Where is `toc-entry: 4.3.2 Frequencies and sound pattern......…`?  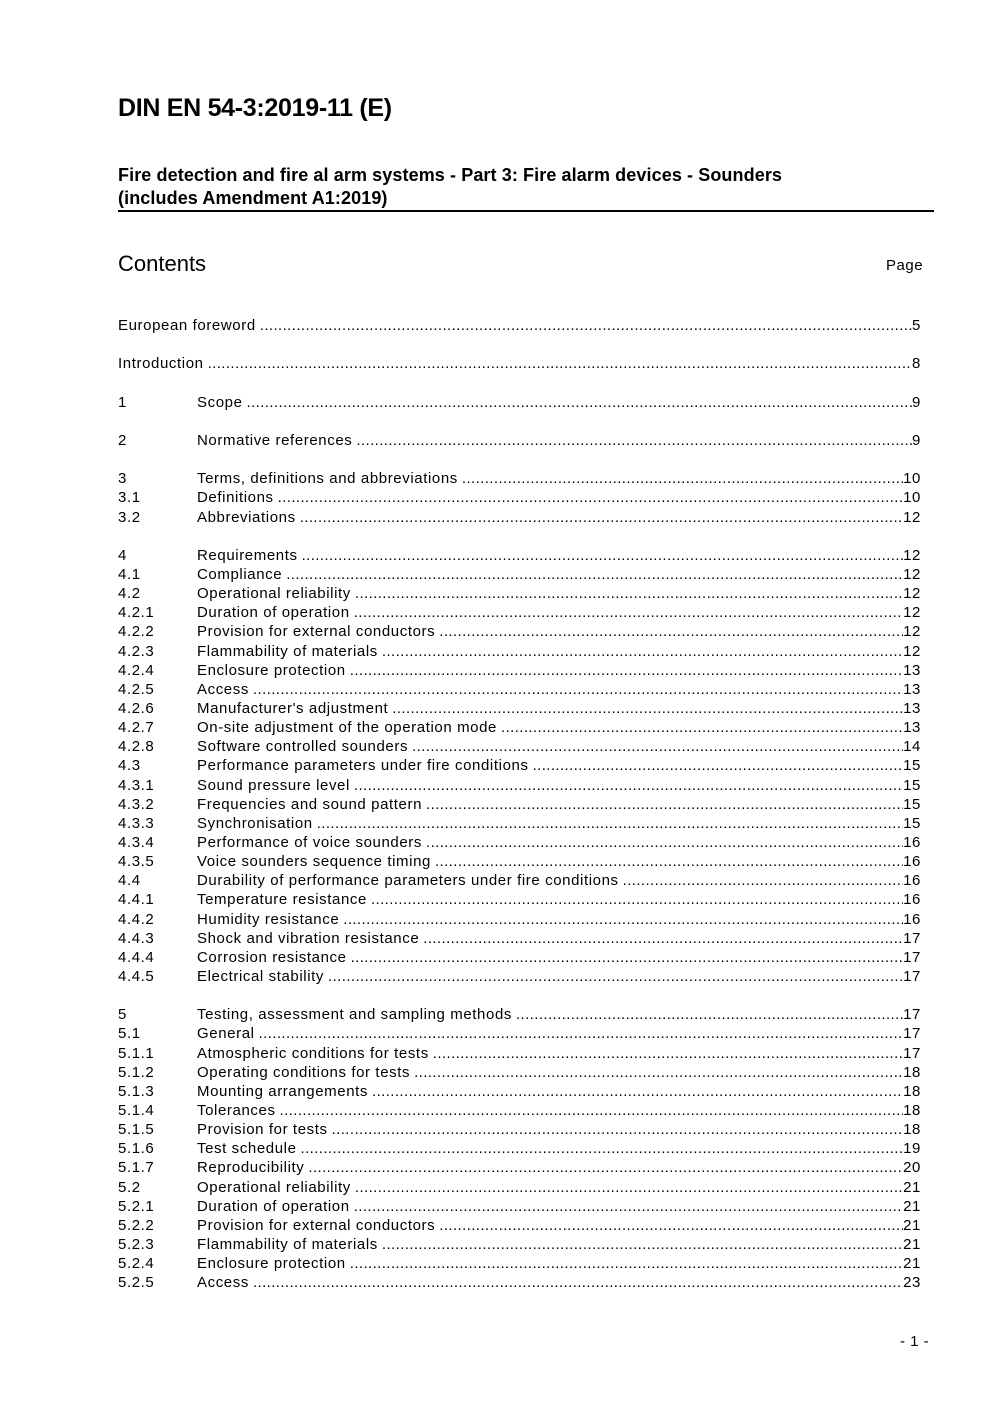 toc-entry: 4.3.2 Frequencies and sound pattern......… is located at coordinates (519, 804).